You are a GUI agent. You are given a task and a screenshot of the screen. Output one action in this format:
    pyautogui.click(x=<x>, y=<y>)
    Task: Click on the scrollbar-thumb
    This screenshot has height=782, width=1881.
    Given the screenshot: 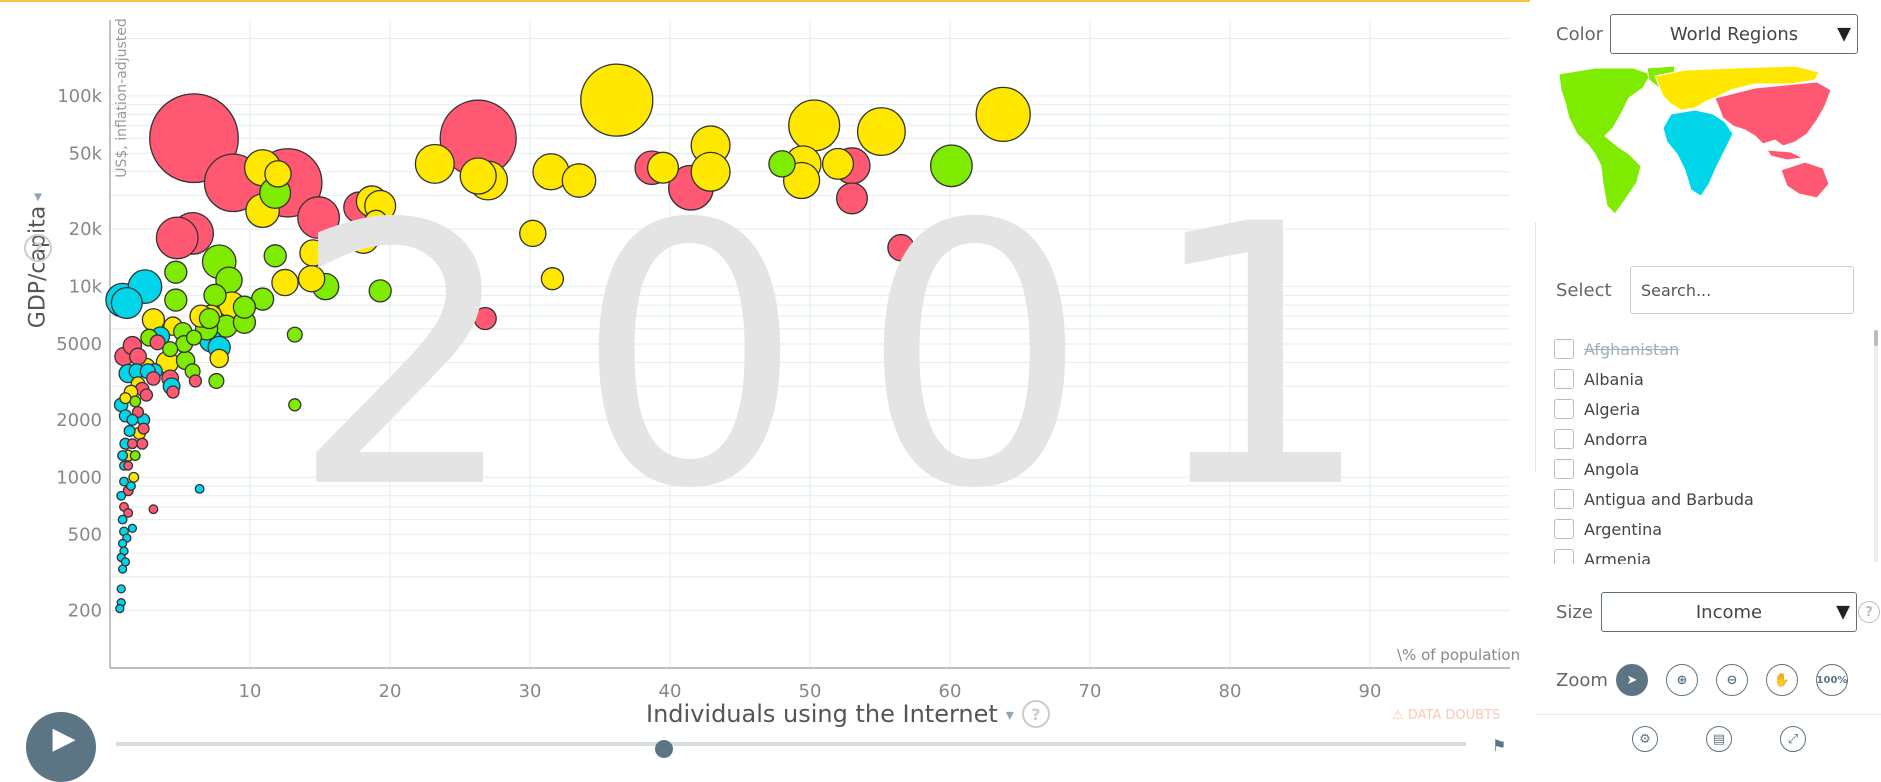 What is the action you would take?
    pyautogui.click(x=1876, y=338)
    